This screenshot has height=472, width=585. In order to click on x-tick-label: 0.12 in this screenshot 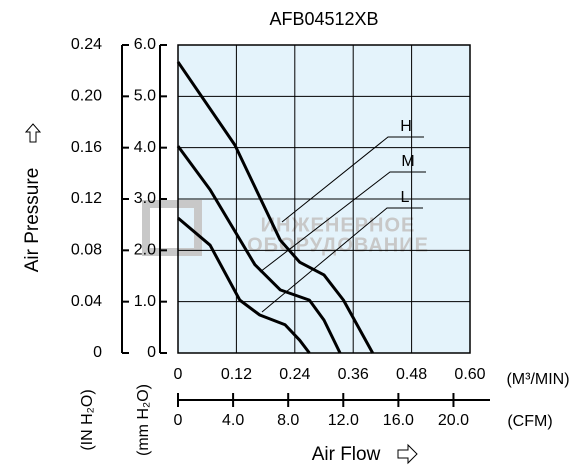, I will do `click(236, 374)`.